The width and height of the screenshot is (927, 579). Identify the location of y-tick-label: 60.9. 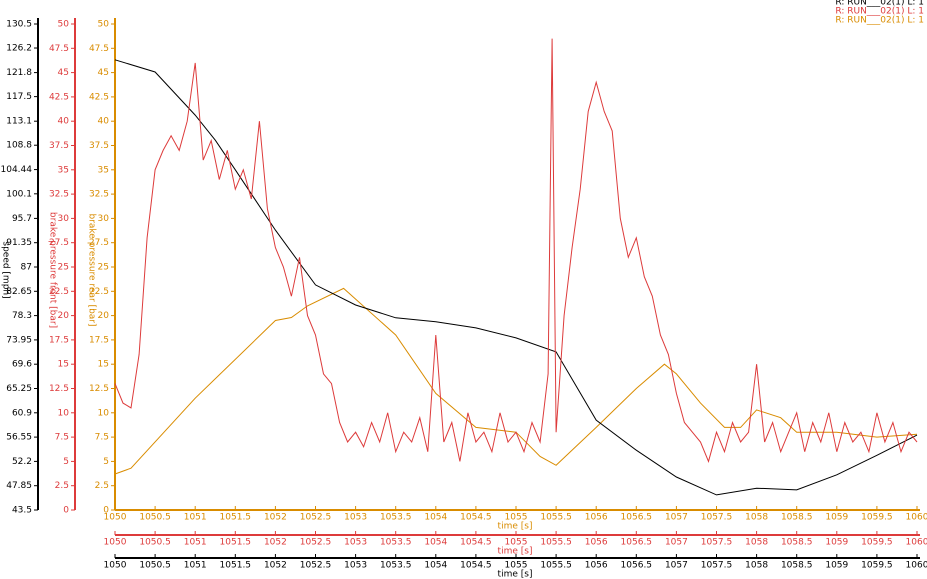
(22, 413).